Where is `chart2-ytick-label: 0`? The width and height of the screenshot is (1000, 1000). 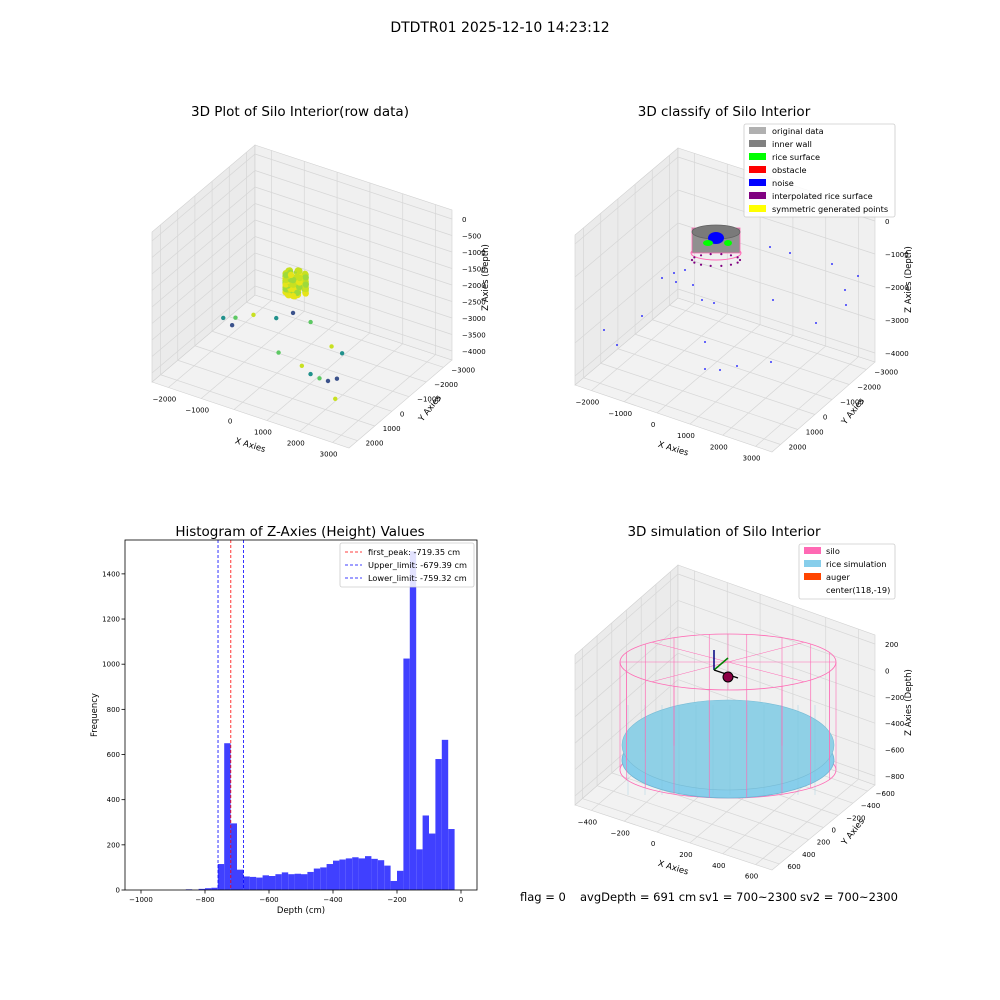
chart2-ytick-label: 0 is located at coordinates (825, 418).